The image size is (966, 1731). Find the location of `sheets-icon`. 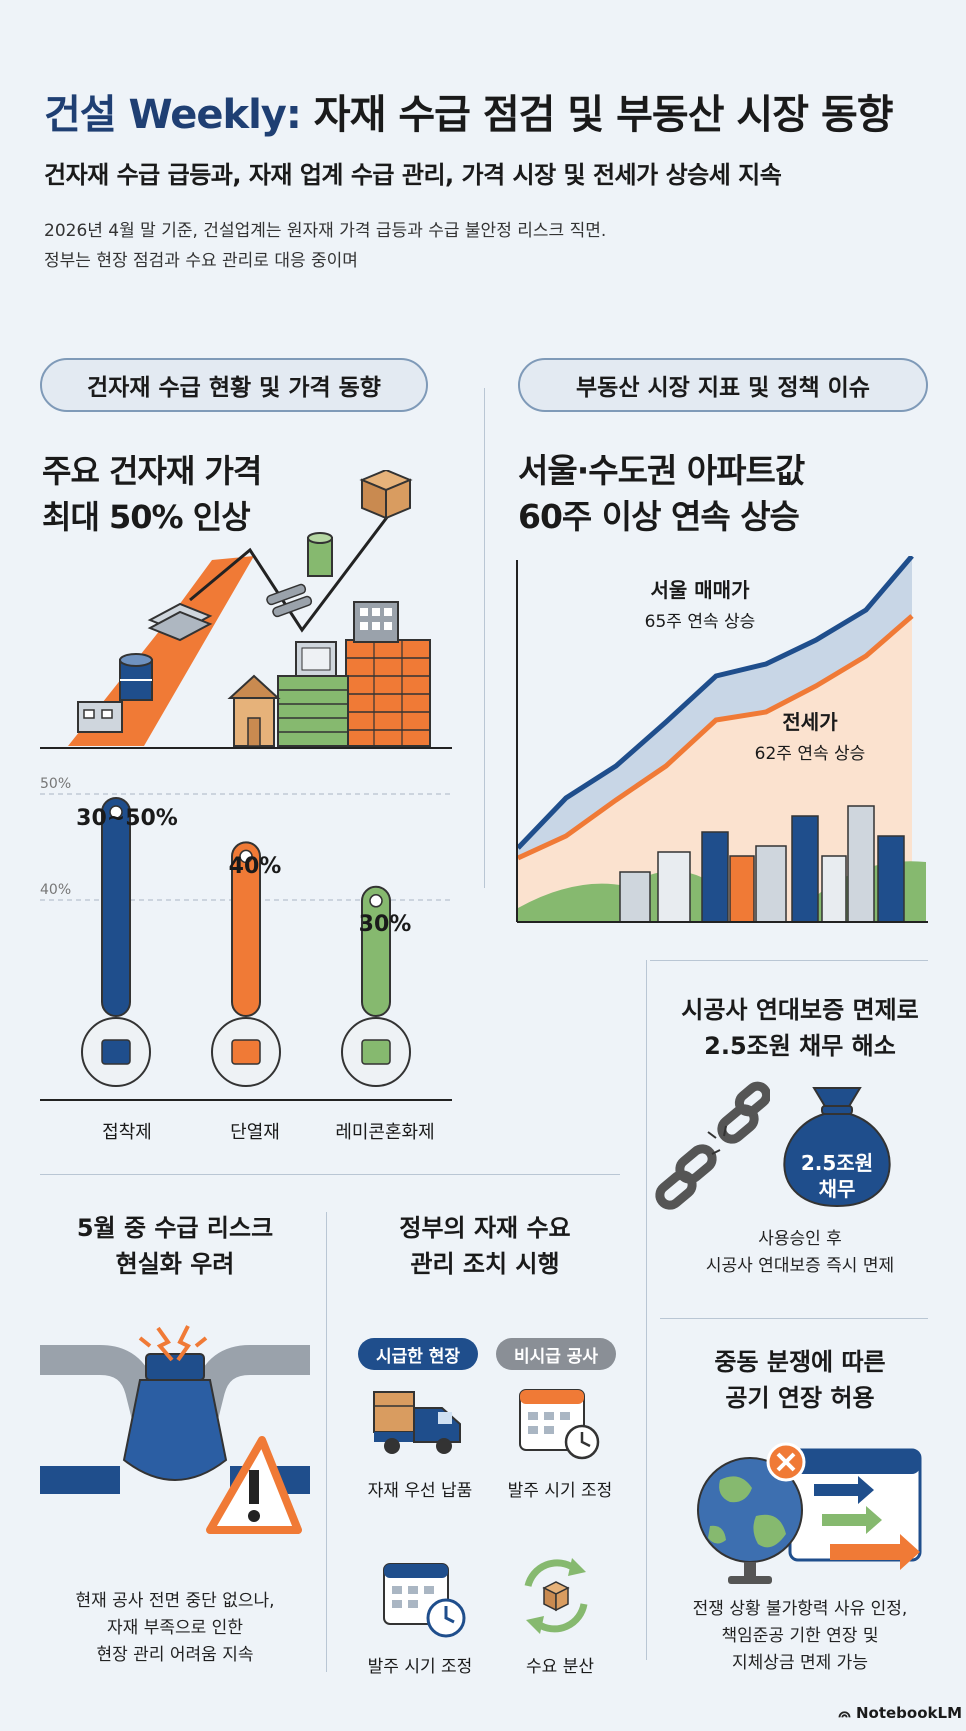

sheets-icon is located at coordinates (180, 622).